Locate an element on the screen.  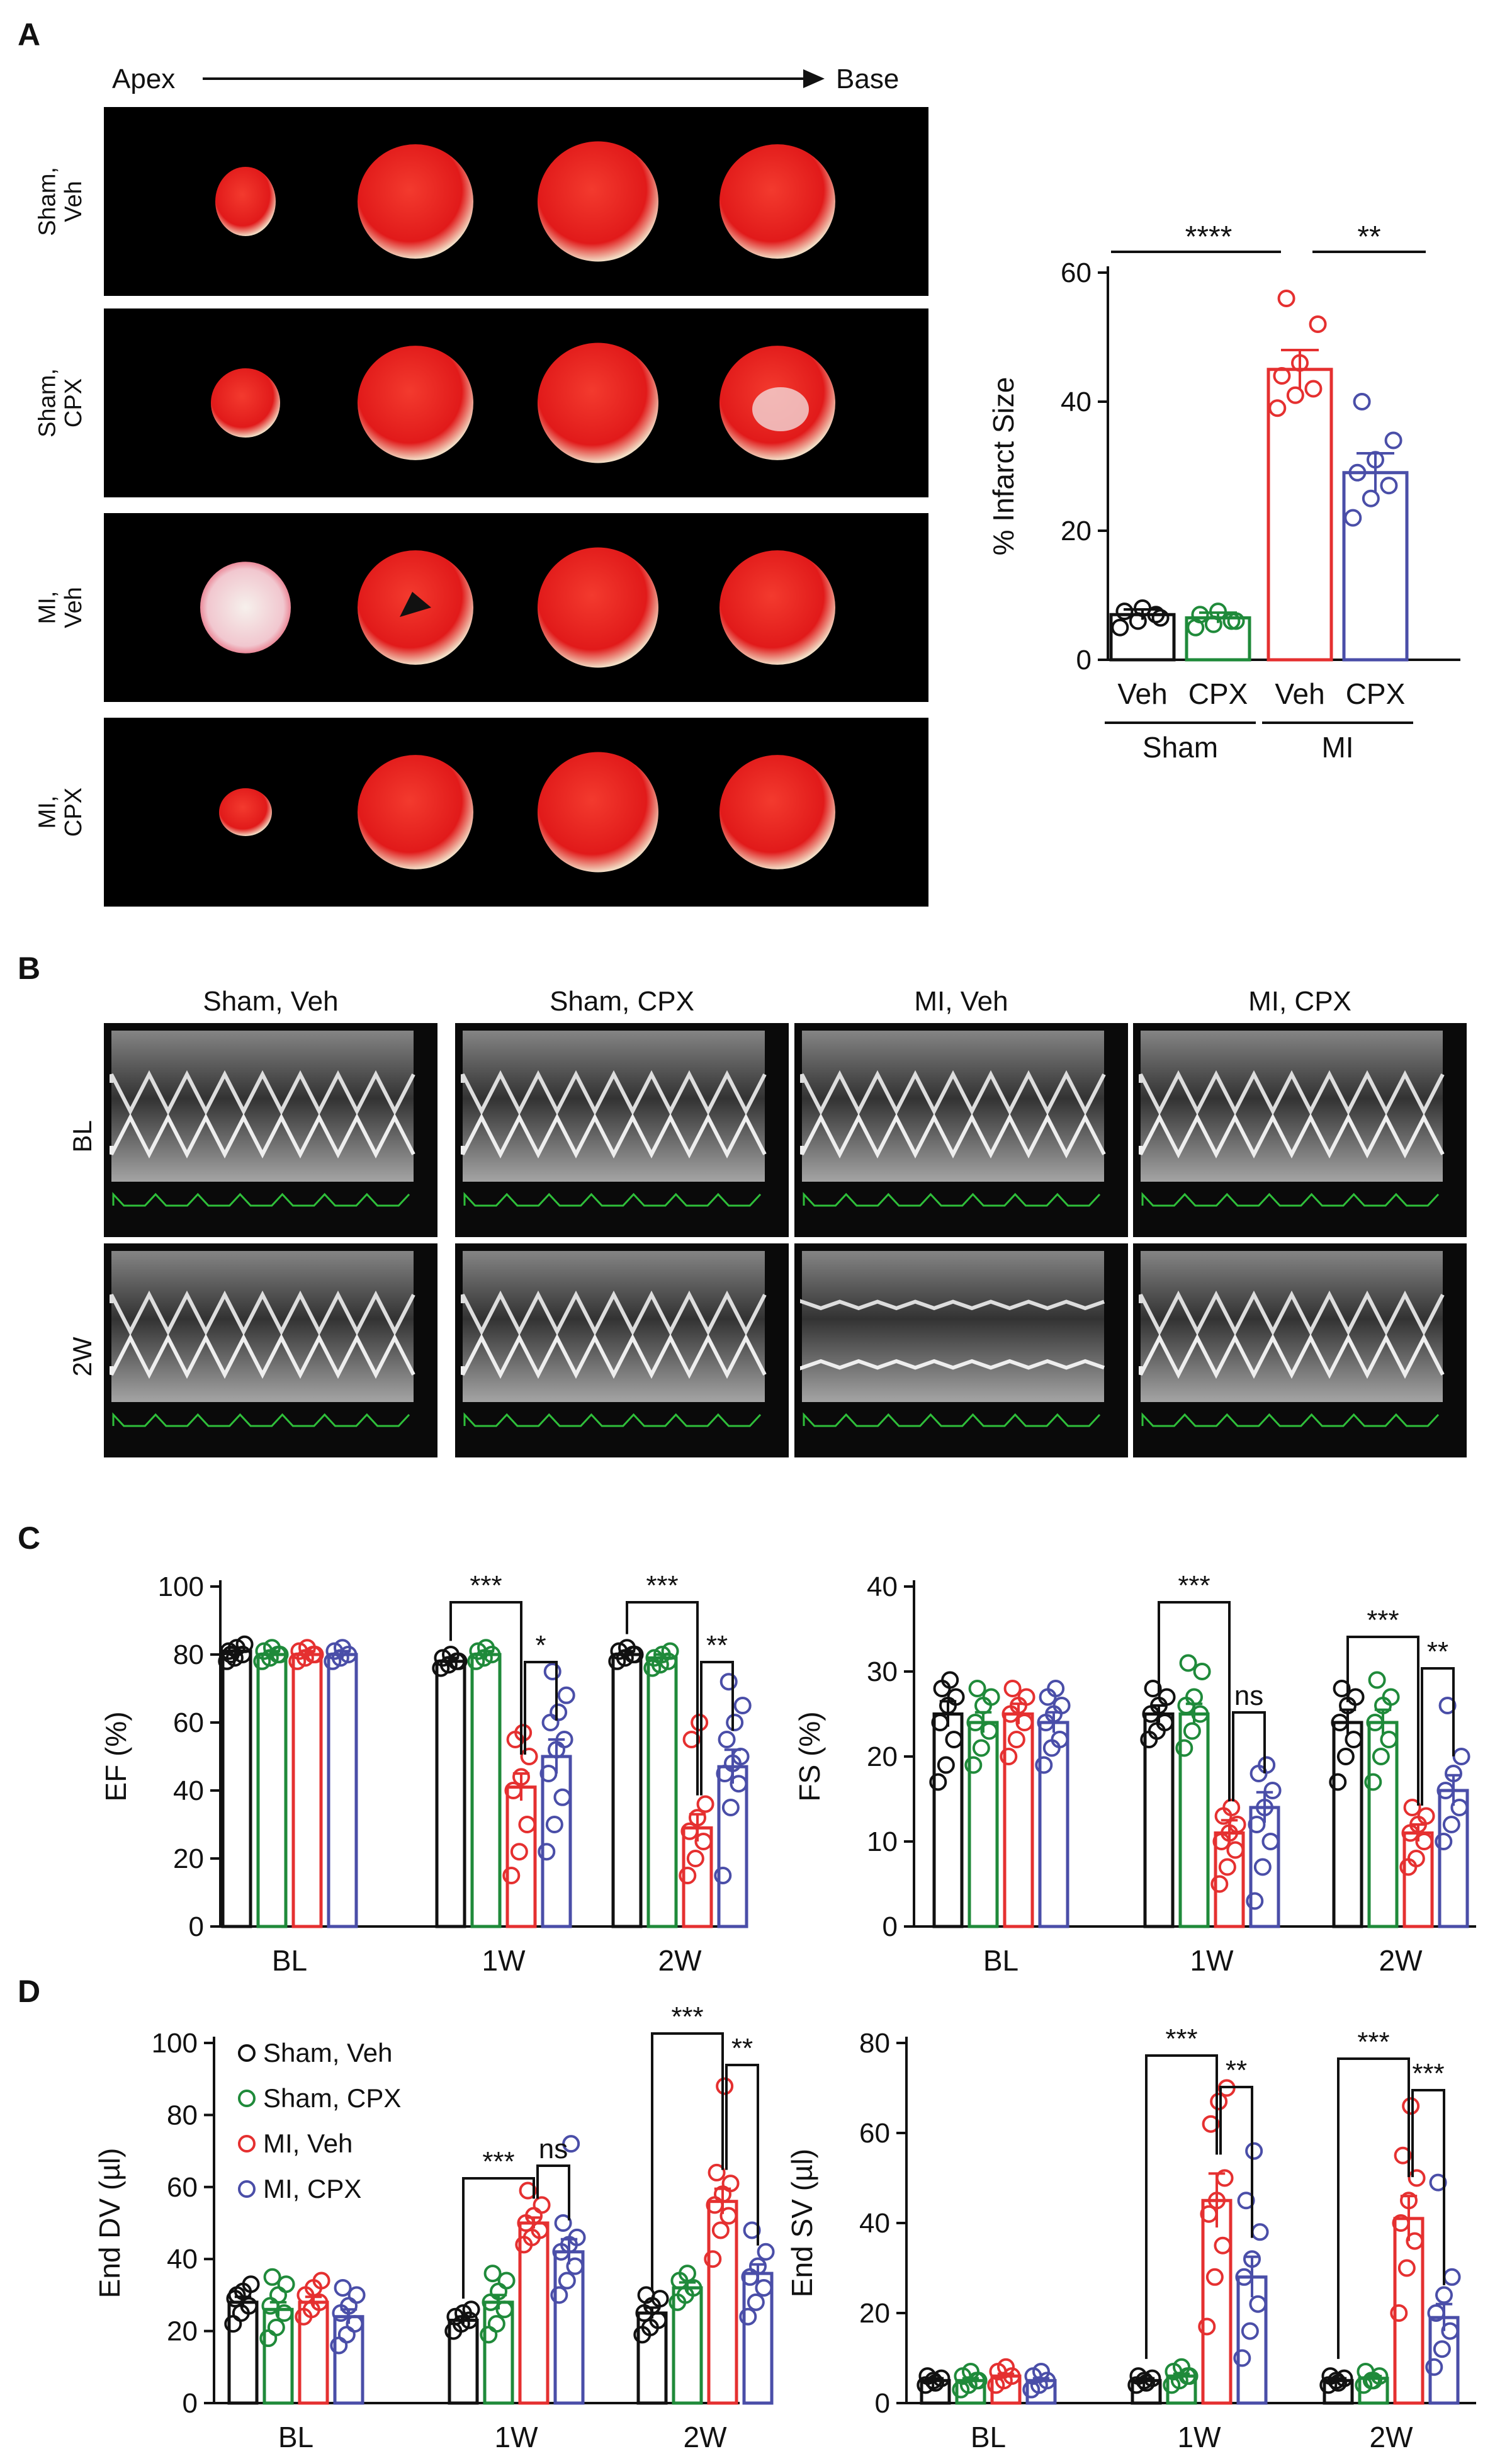
significance-label: ns is located at coordinates (553, 2149).